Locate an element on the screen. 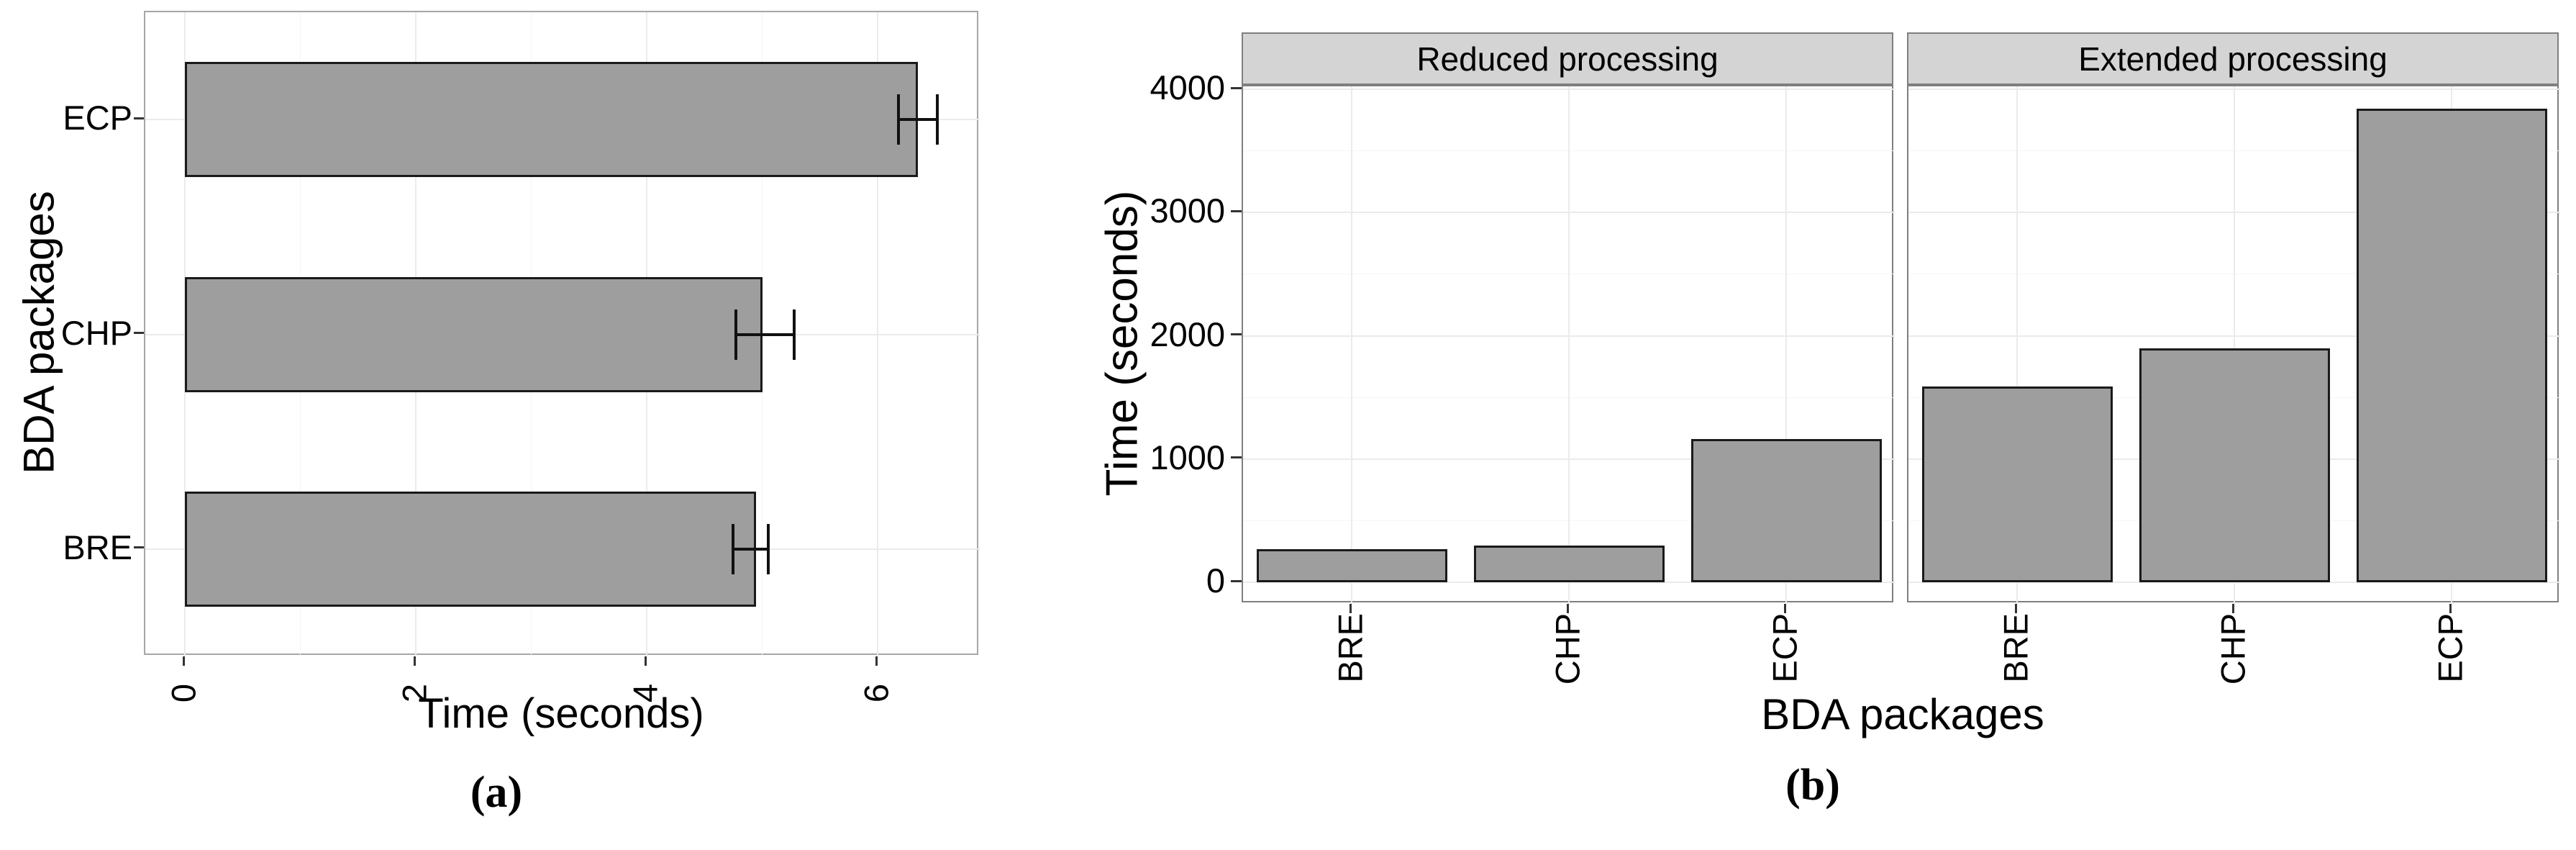  chart-b-facet-strip-reduced: Reduced processing is located at coordinates (1568, 59).